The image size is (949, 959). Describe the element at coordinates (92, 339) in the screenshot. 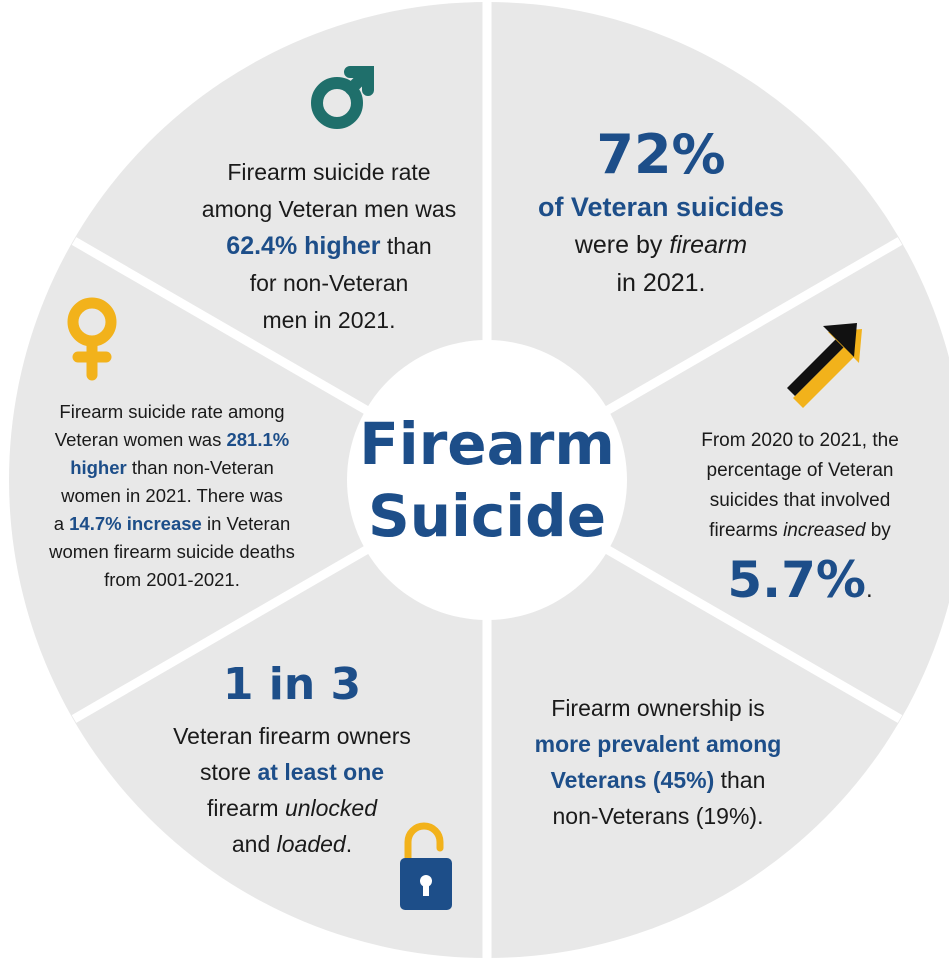

I see `female-symbol-icon` at that location.